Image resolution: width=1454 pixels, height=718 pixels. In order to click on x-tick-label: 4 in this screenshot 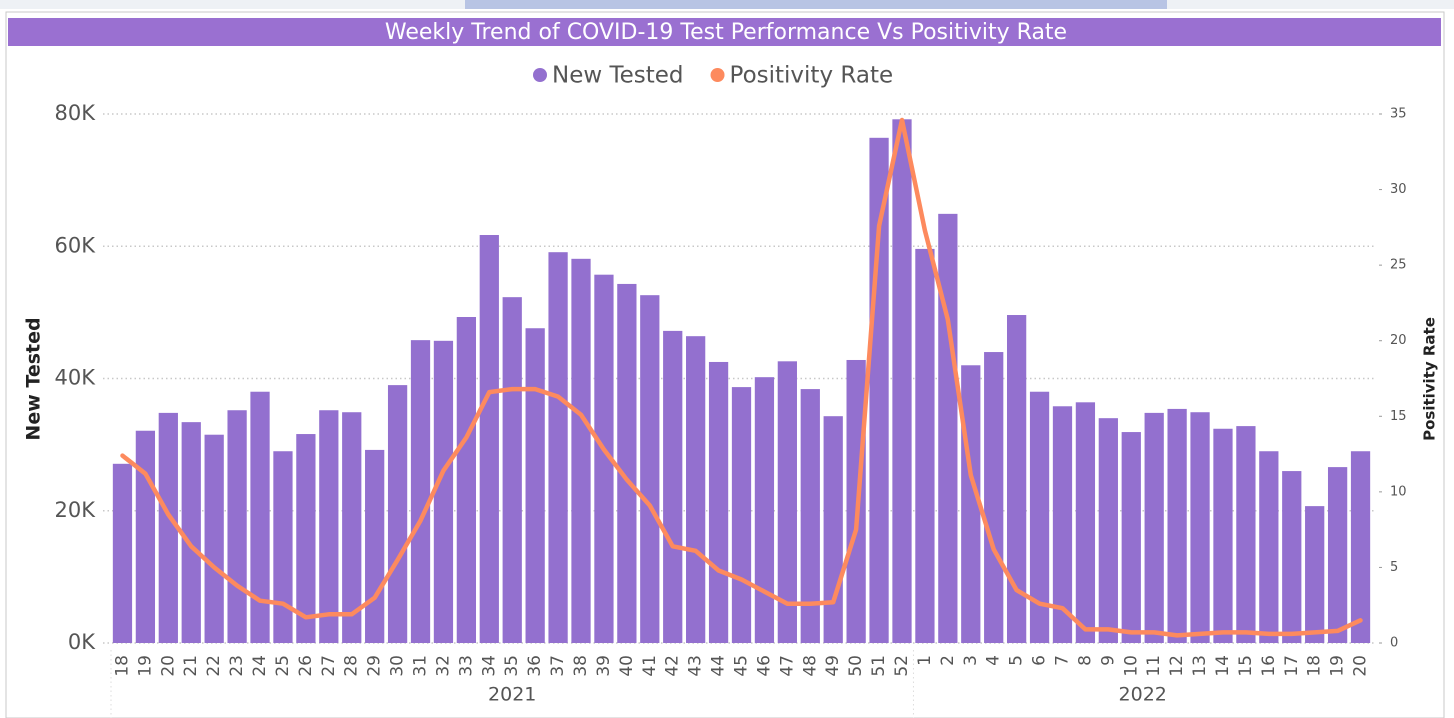, I will do `click(994, 660)`.